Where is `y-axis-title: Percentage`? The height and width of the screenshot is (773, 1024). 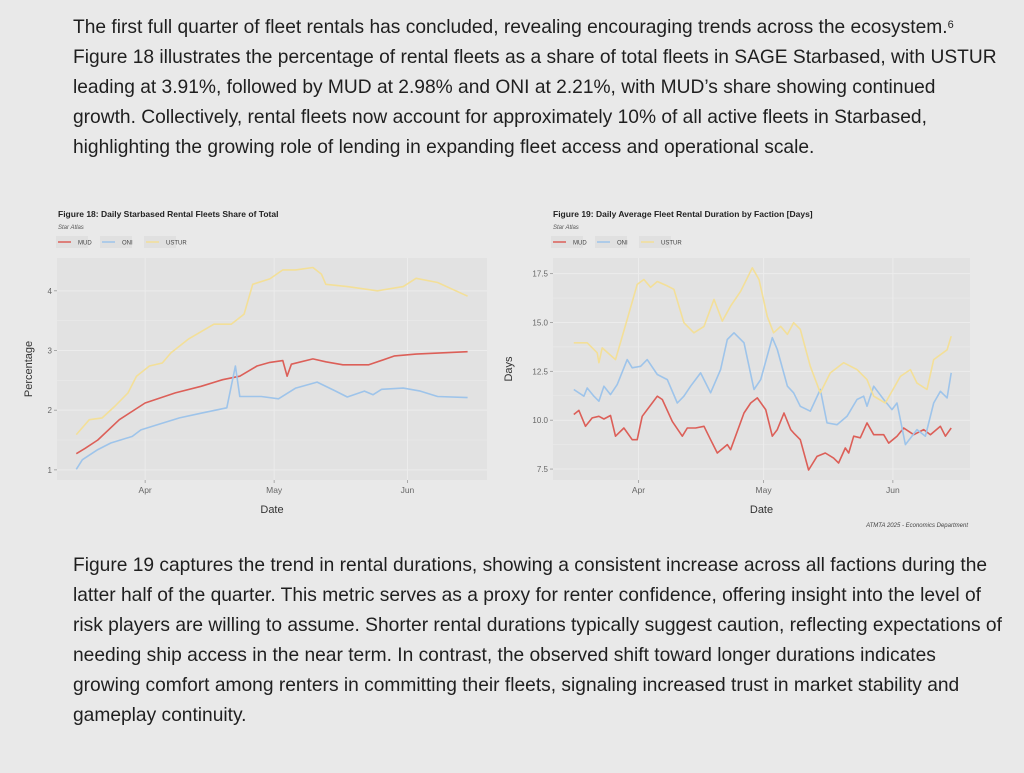 y-axis-title: Percentage is located at coordinates (29, 369).